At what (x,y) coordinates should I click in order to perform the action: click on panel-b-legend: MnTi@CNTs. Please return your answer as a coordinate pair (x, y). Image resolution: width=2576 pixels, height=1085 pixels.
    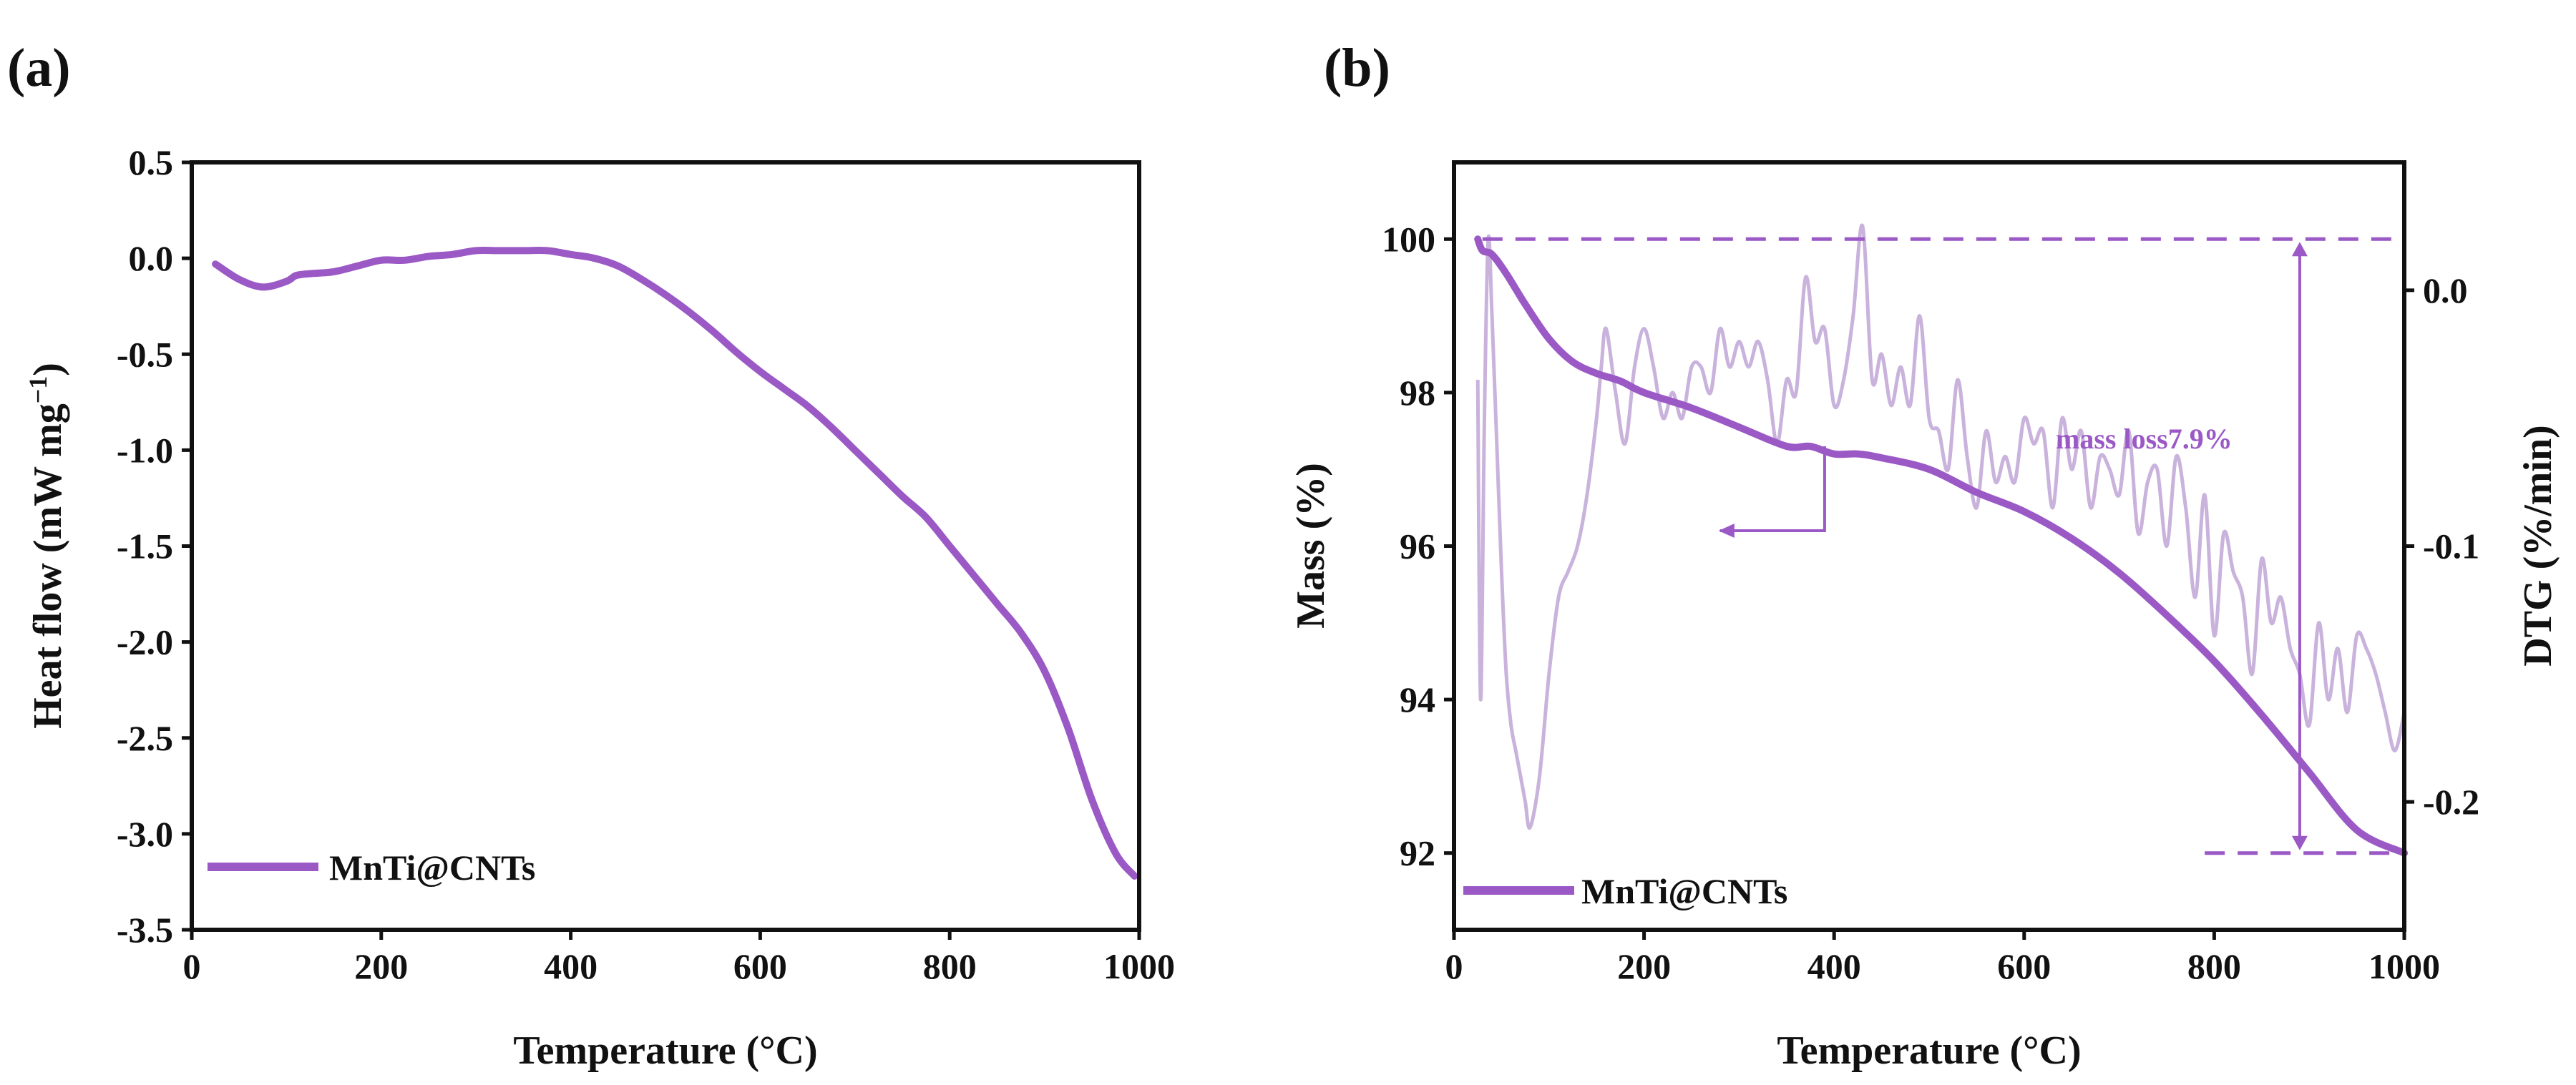
    Looking at the image, I should click on (1625, 891).